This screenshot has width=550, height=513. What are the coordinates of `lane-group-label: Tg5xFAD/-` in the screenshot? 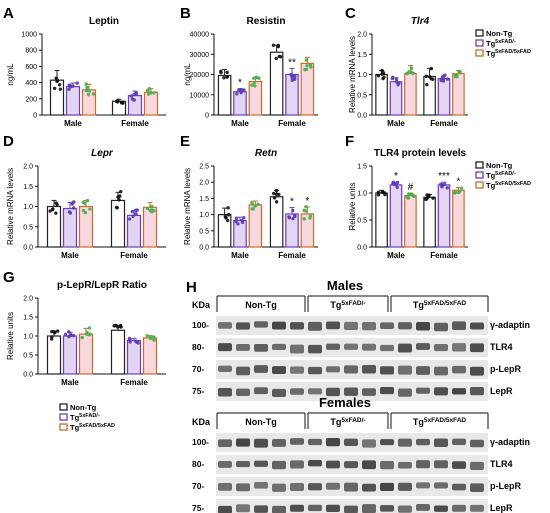 It's located at (347, 305).